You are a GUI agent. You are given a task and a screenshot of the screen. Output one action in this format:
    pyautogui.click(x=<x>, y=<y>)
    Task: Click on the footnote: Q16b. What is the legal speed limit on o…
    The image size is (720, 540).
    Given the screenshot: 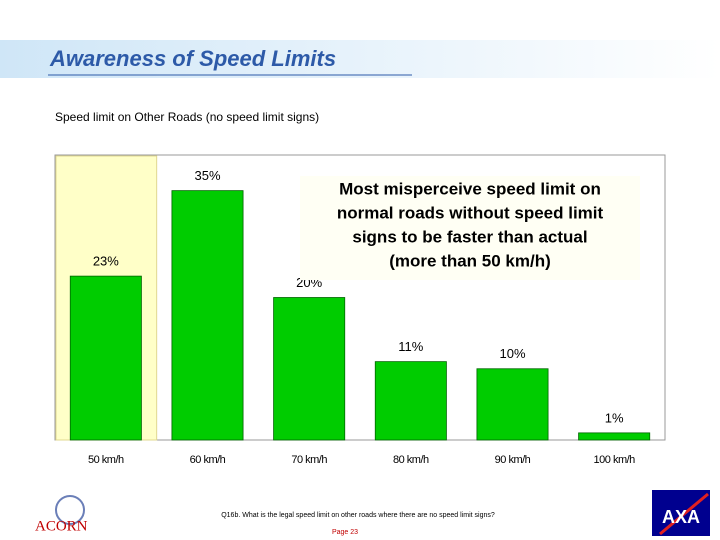 What is the action you would take?
    pyautogui.click(x=358, y=515)
    